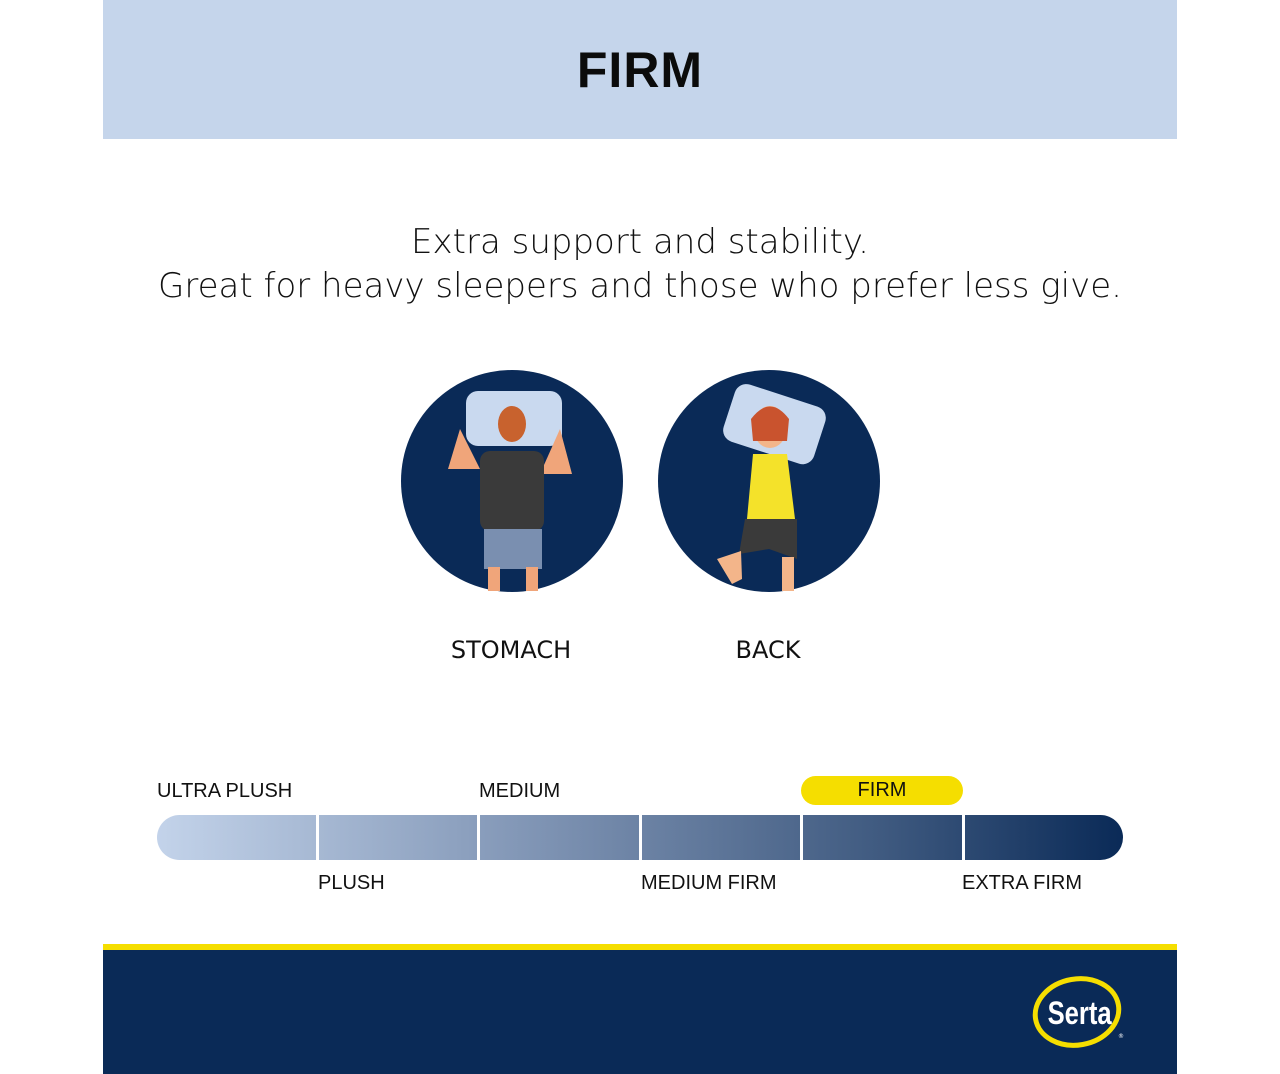 The height and width of the screenshot is (1074, 1280). I want to click on firmness-scale-bar, so click(640, 837).